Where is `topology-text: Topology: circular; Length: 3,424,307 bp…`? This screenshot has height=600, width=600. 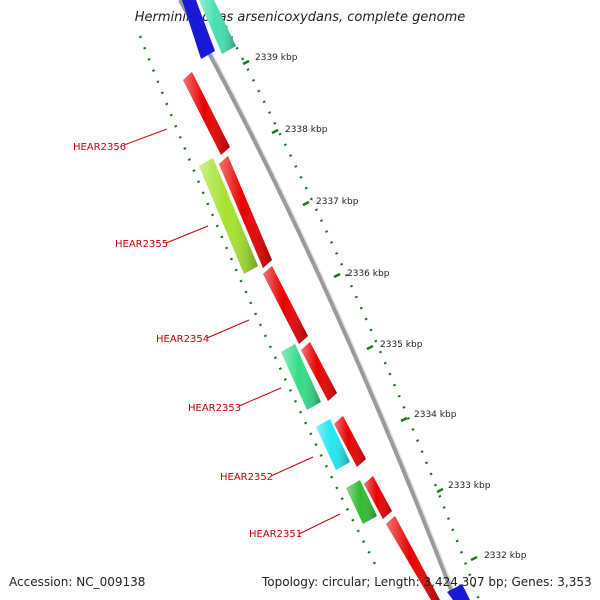 topology-text: Topology: circular; Length: 3,424,307 bp… is located at coordinates (427, 582).